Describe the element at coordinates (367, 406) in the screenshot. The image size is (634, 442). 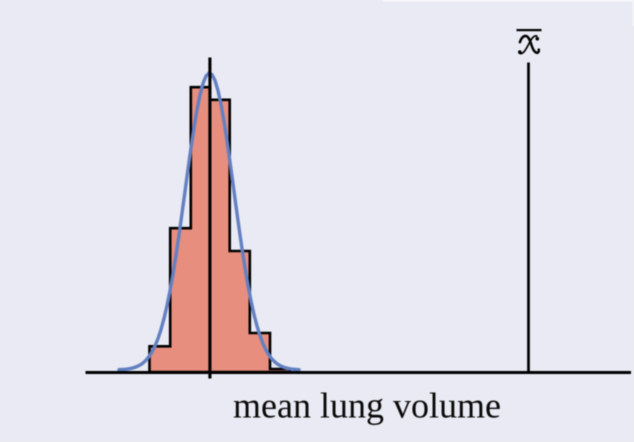
I see `svg-text: mean lung volume` at that location.